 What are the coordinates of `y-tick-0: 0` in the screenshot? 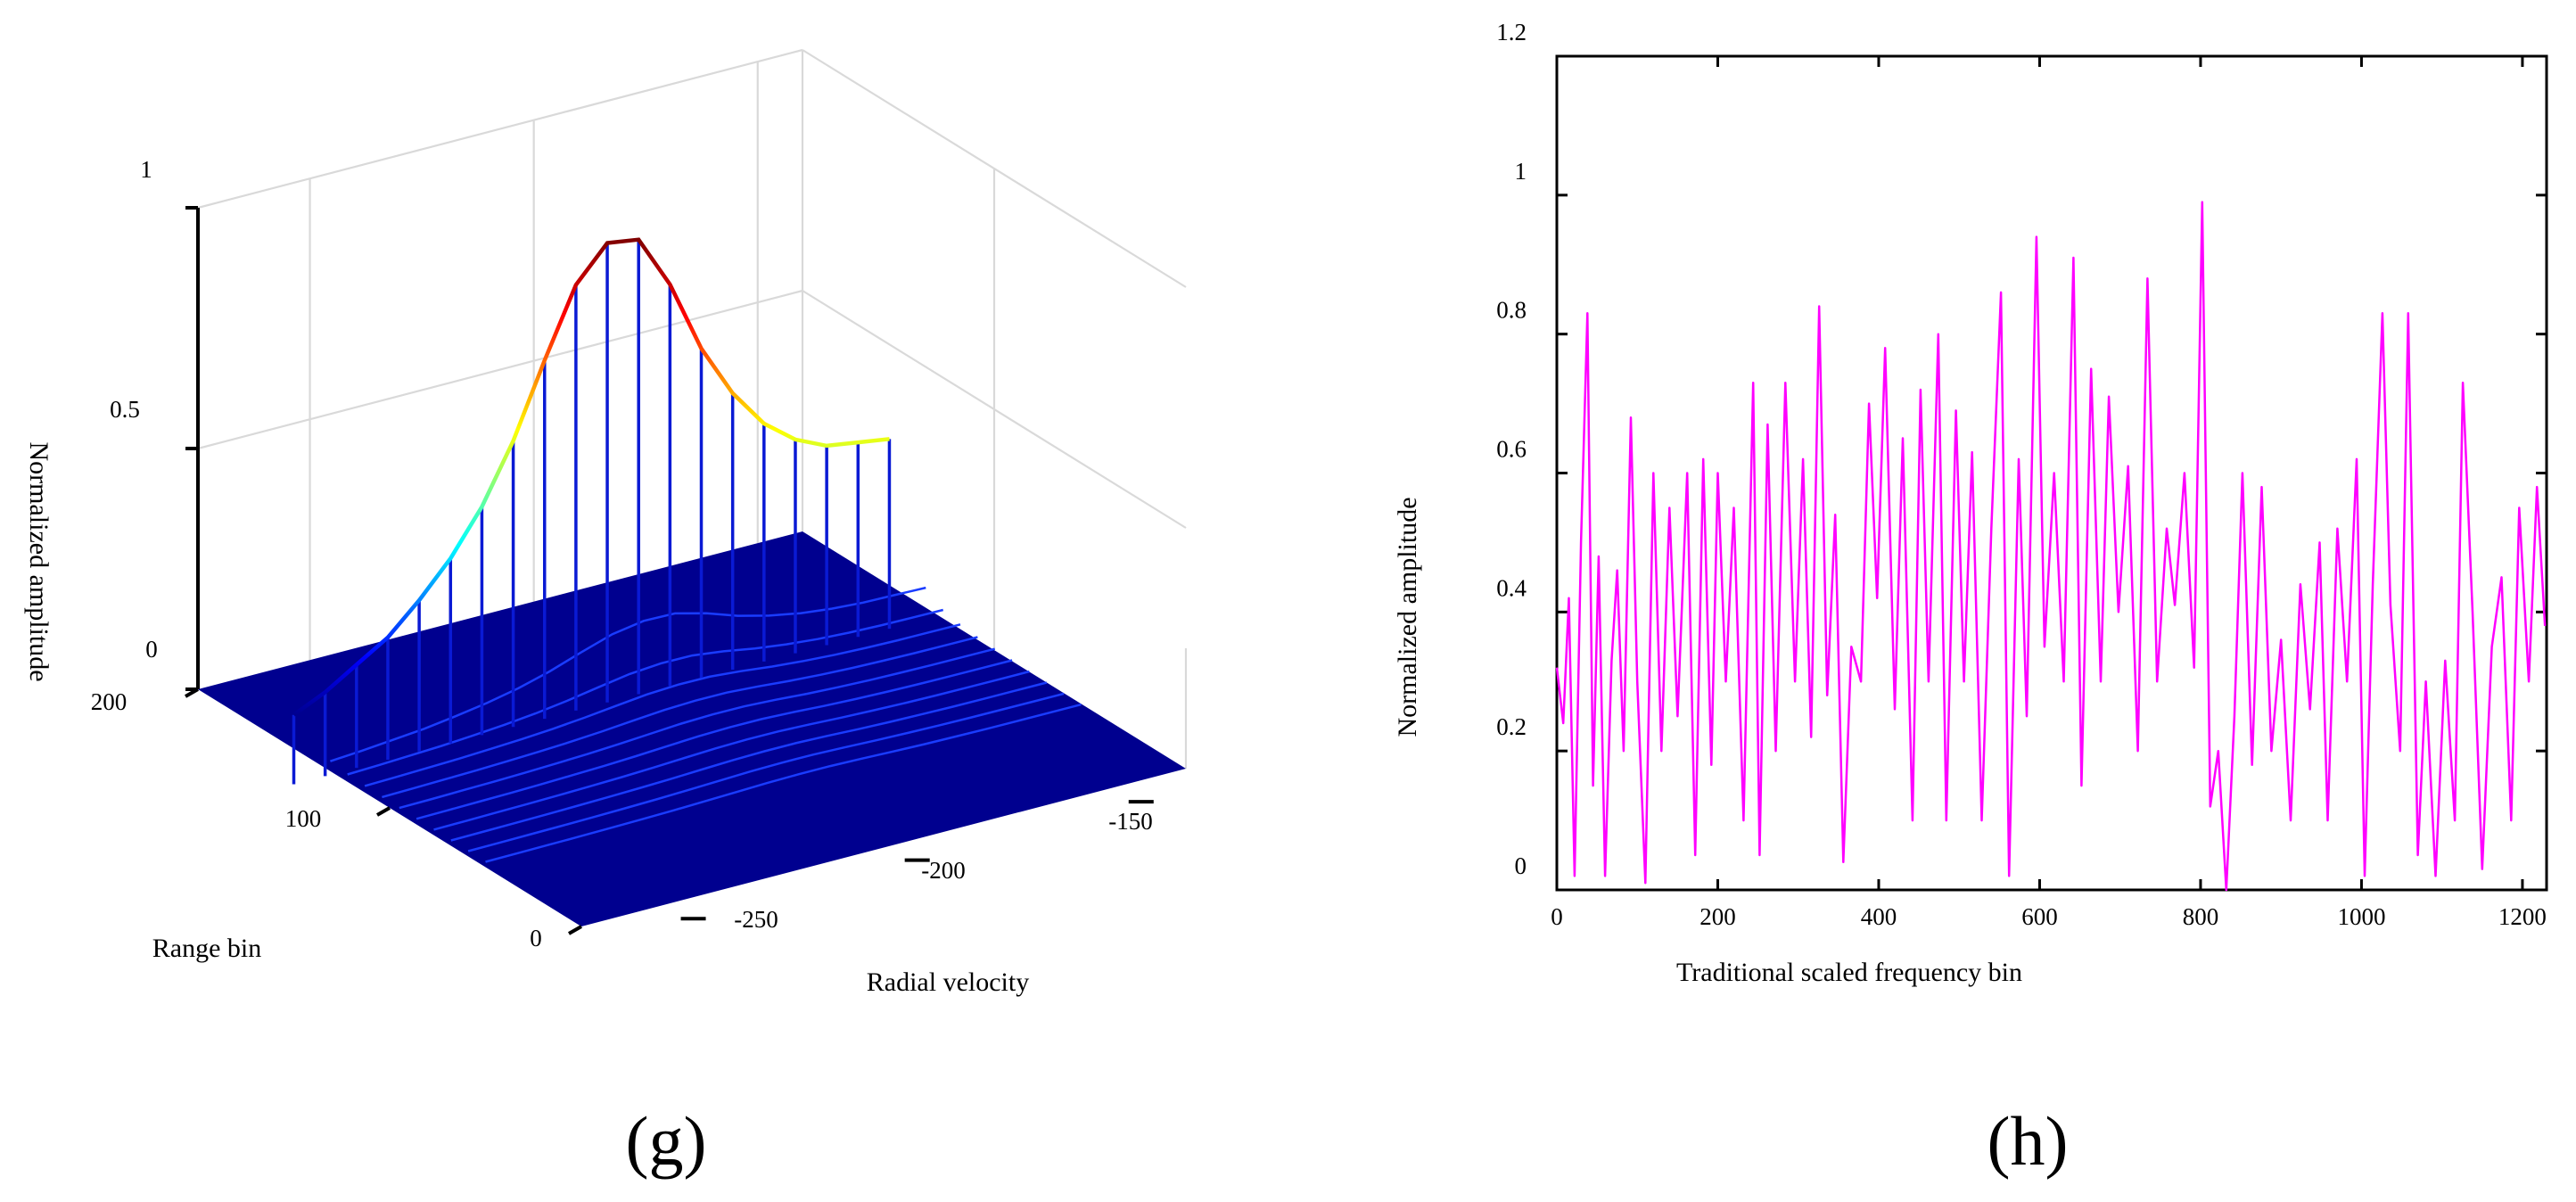 It's located at (536, 938).